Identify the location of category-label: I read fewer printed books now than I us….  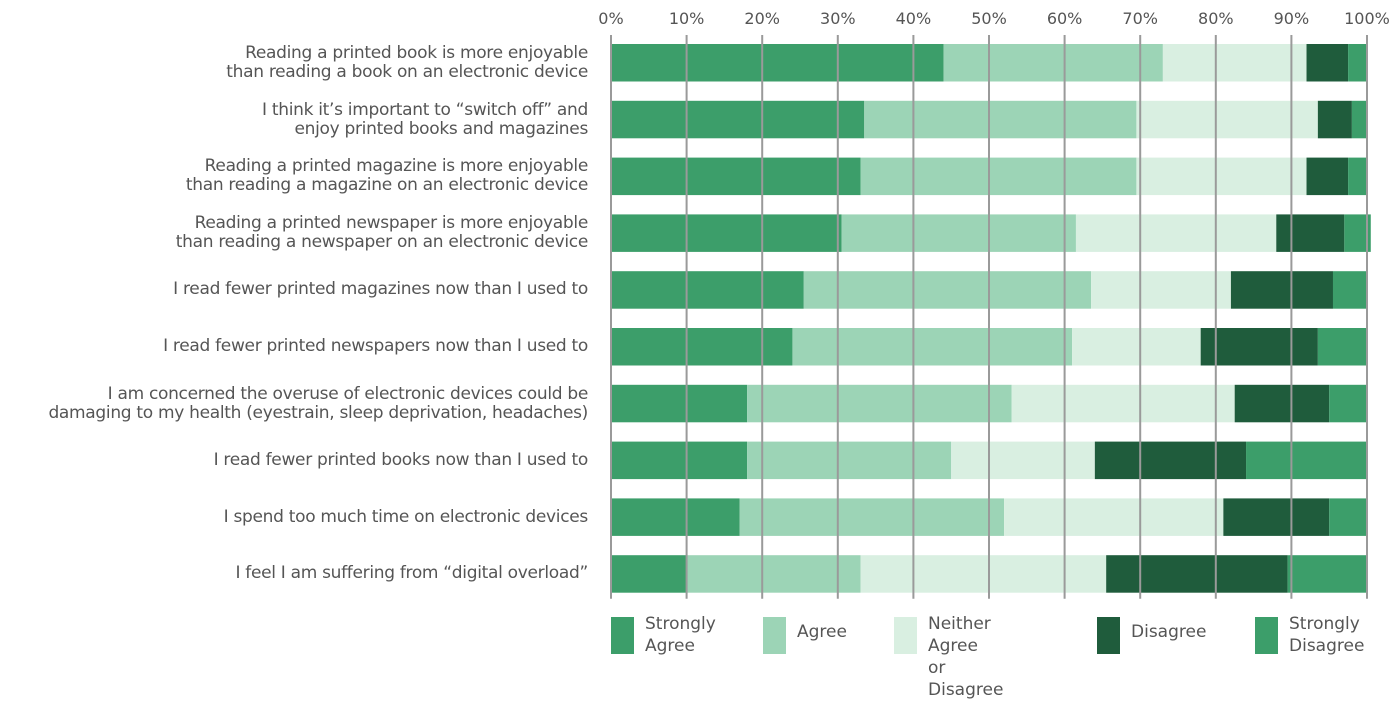
(294, 459).